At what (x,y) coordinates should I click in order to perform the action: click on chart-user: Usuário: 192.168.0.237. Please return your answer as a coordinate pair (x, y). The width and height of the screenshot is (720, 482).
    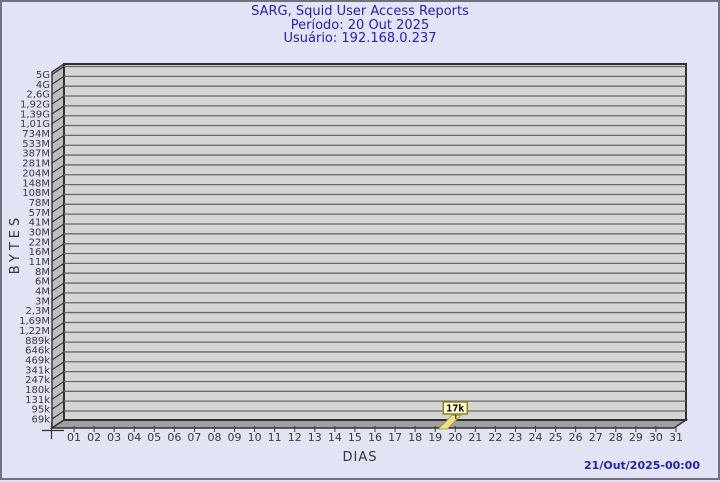
    Looking at the image, I should click on (360, 38).